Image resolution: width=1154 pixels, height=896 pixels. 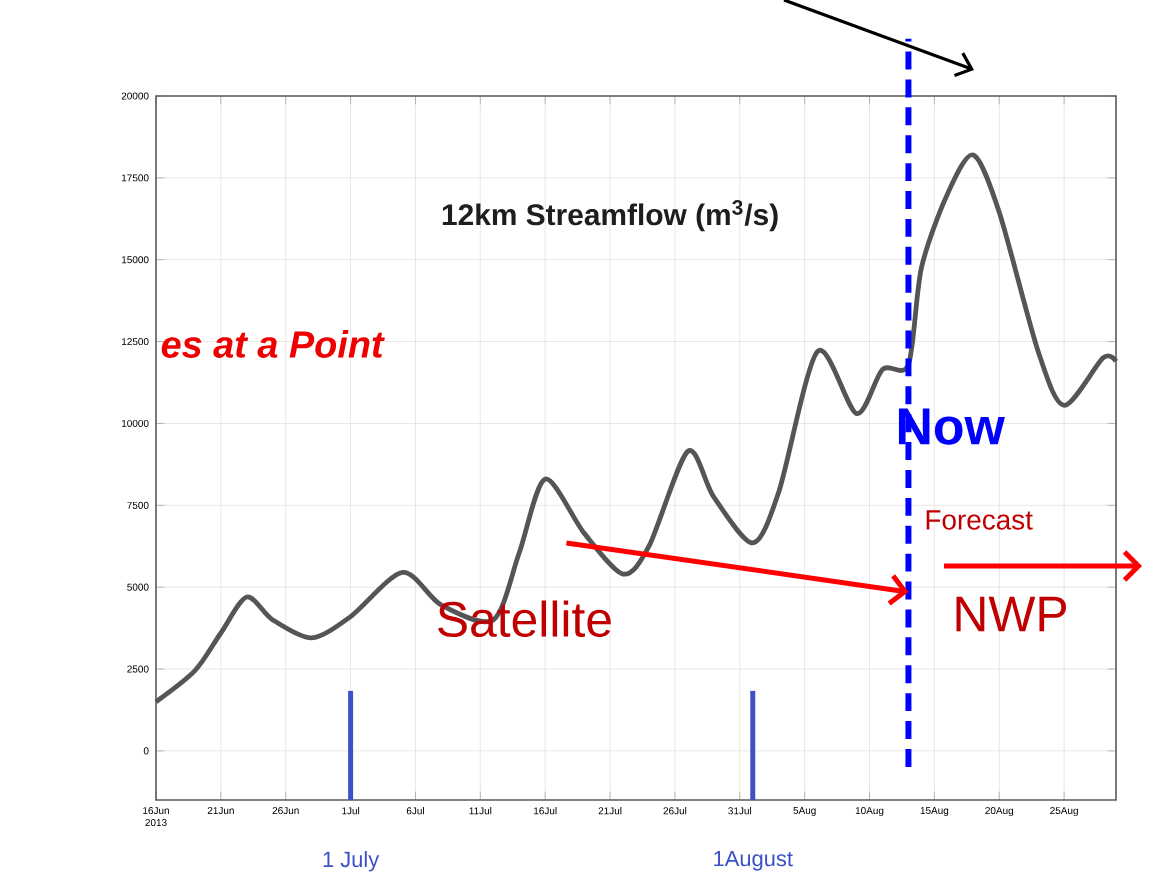 What do you see at coordinates (753, 861) in the screenshot?
I see `ref-line-label: 1August` at bounding box center [753, 861].